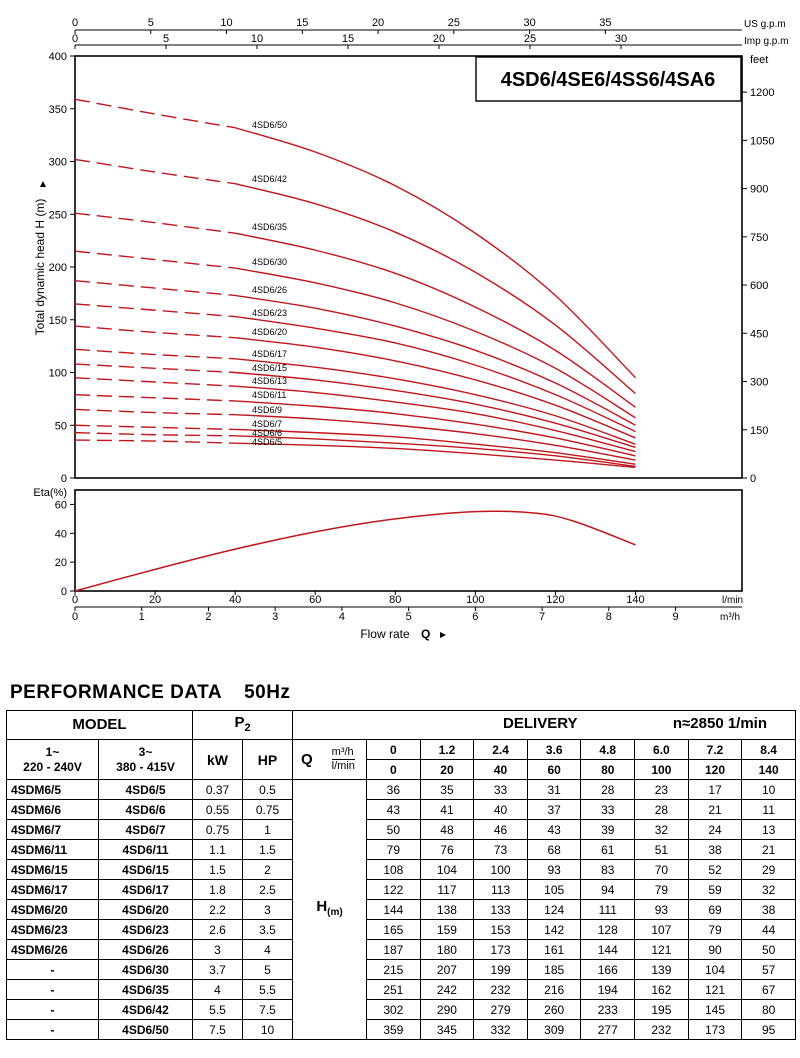 The width and height of the screenshot is (800, 1058). Describe the element at coordinates (759, 190) in the screenshot. I see `y2-tick-label: 900` at that location.